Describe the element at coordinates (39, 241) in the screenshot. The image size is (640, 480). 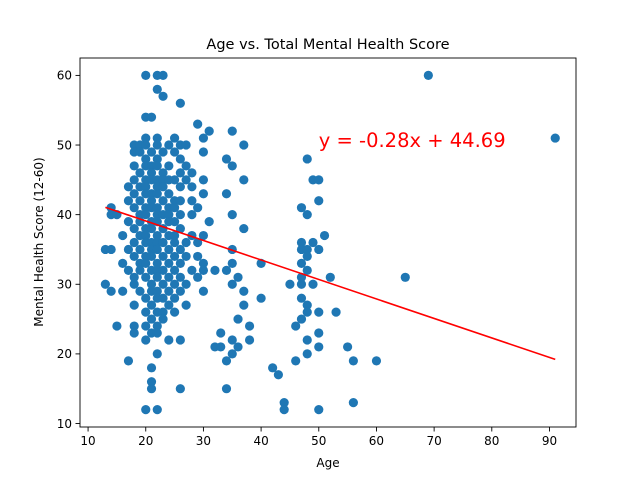
I see `y-axis-label: Mental Health Score (12-60)` at that location.